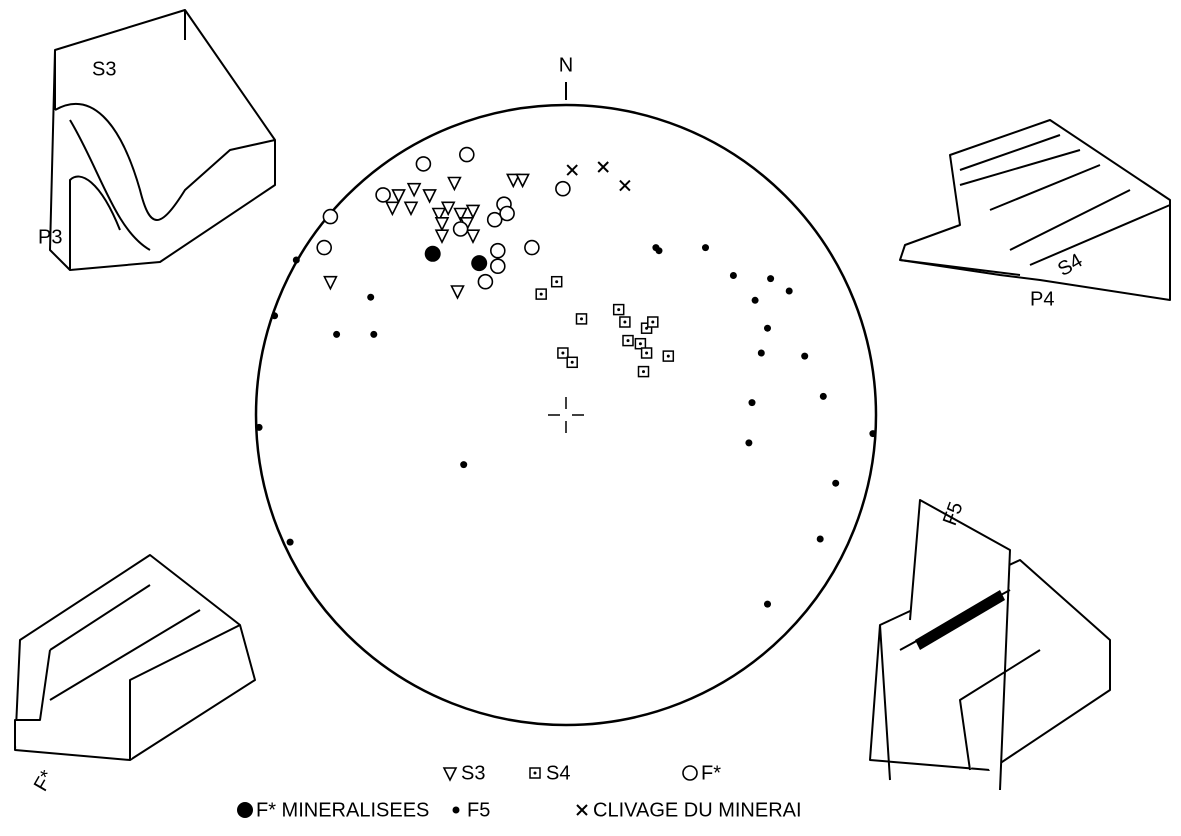  I want to click on annotation: P3, so click(50, 237).